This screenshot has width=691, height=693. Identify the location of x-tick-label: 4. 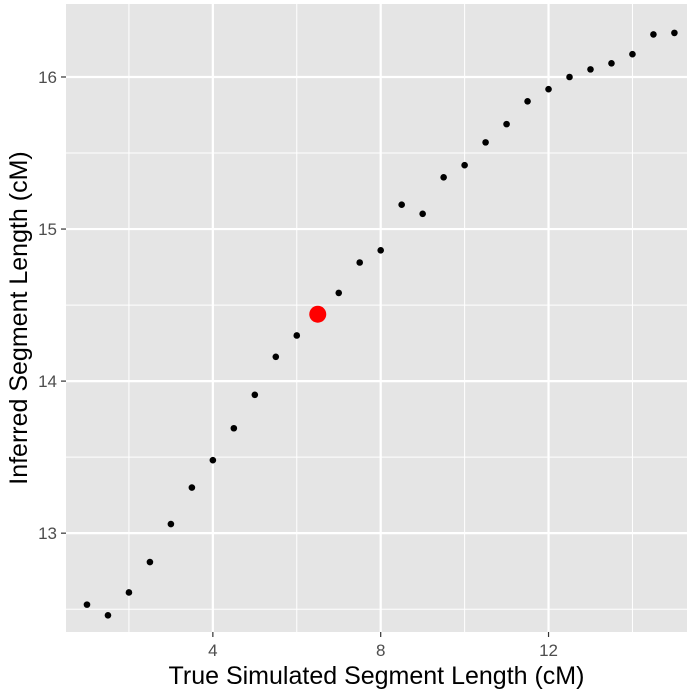
(212, 650).